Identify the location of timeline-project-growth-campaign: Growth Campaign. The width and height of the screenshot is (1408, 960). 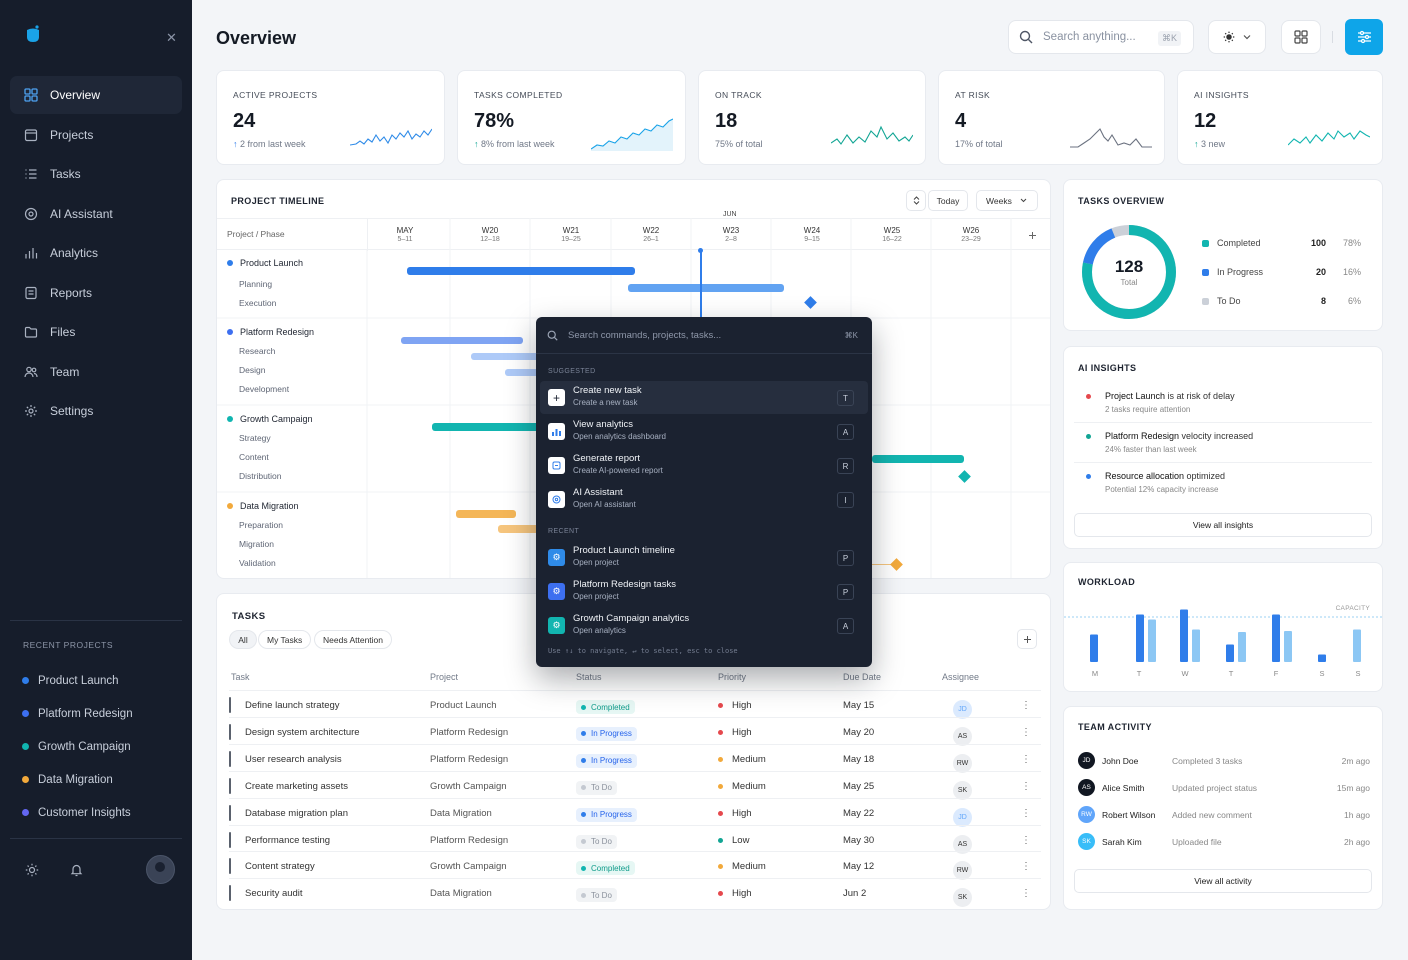
(270, 419).